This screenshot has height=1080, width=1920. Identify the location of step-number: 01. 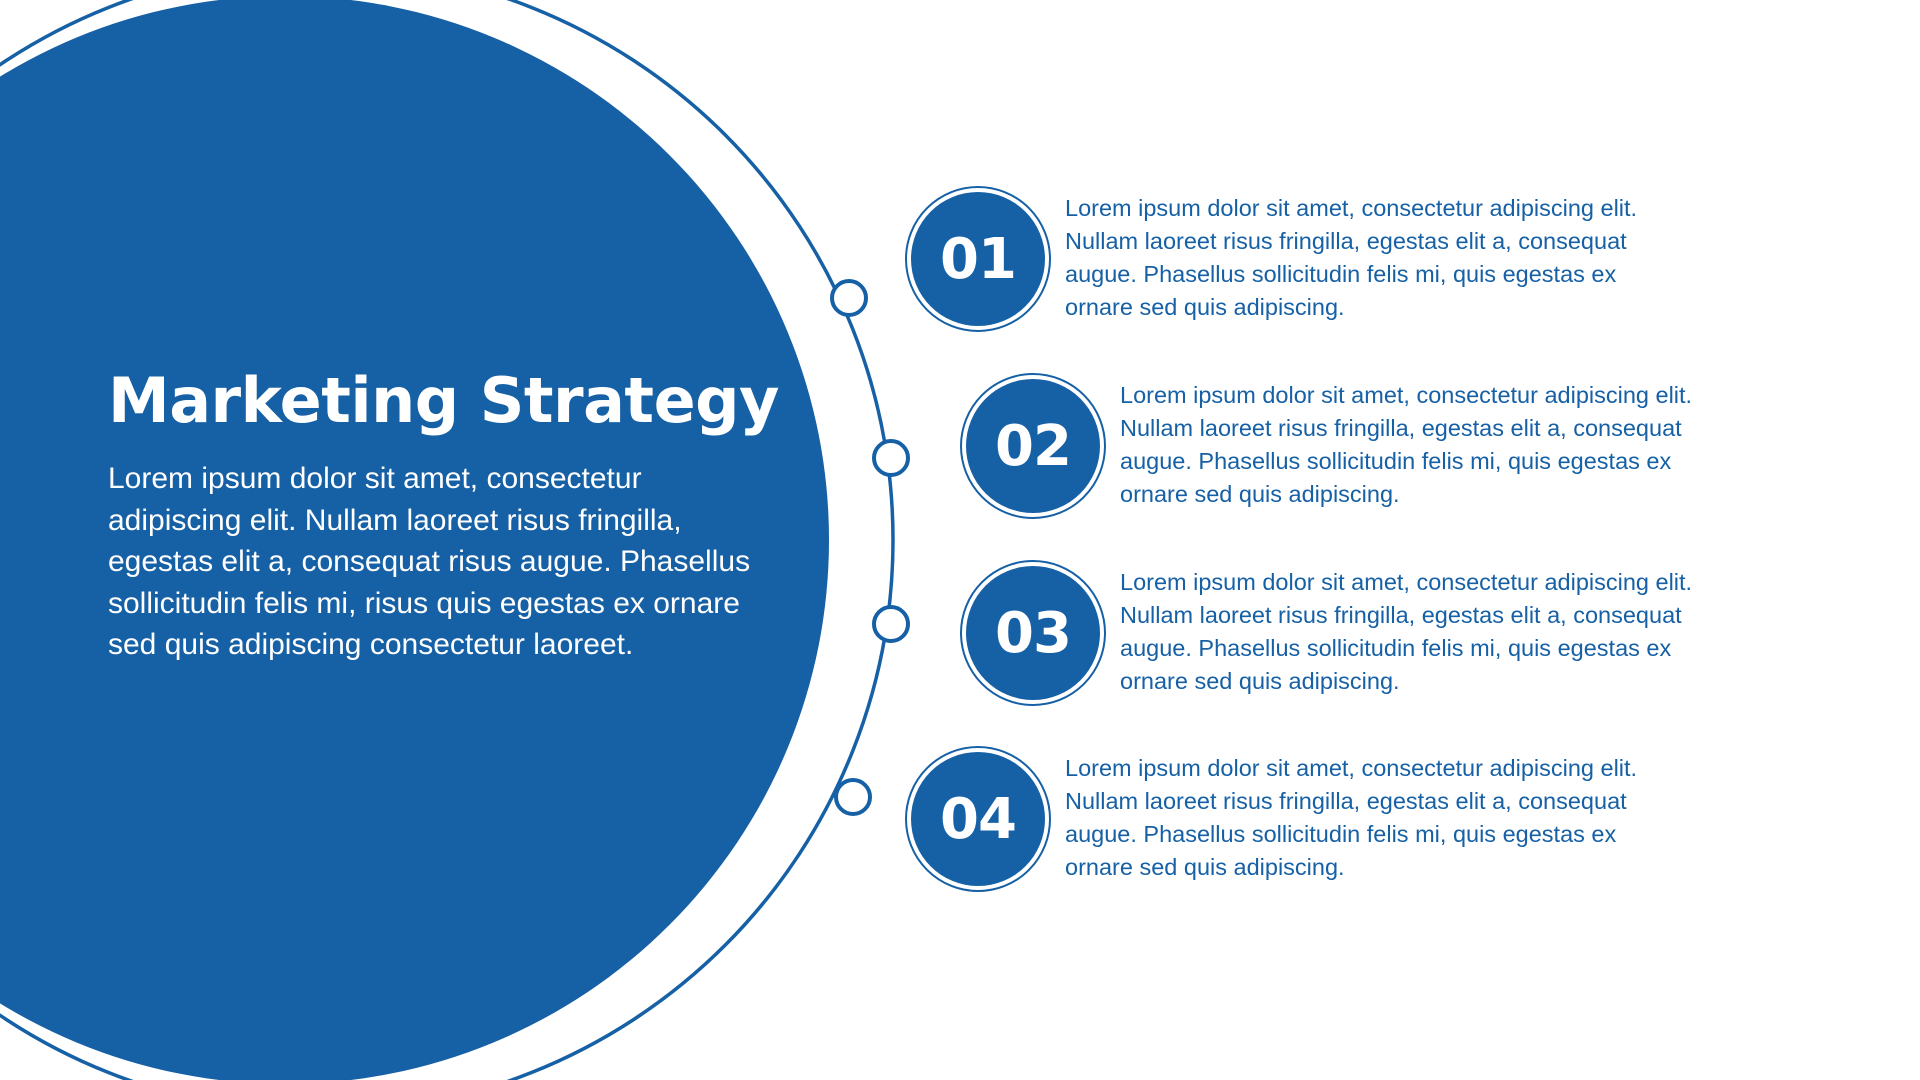
(978, 259).